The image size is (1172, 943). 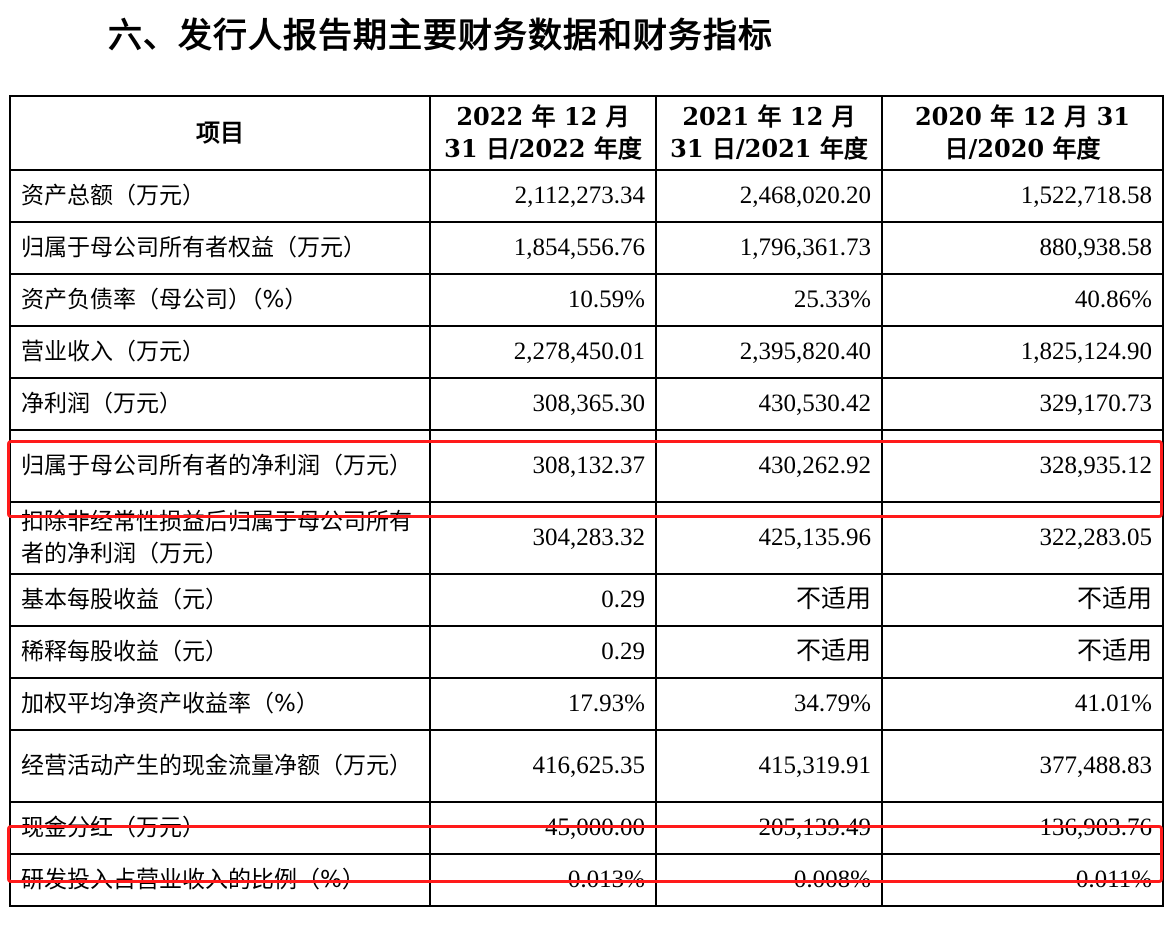 What do you see at coordinates (543, 352) in the screenshot?
I see `cell-2022: 2,278,450.01` at bounding box center [543, 352].